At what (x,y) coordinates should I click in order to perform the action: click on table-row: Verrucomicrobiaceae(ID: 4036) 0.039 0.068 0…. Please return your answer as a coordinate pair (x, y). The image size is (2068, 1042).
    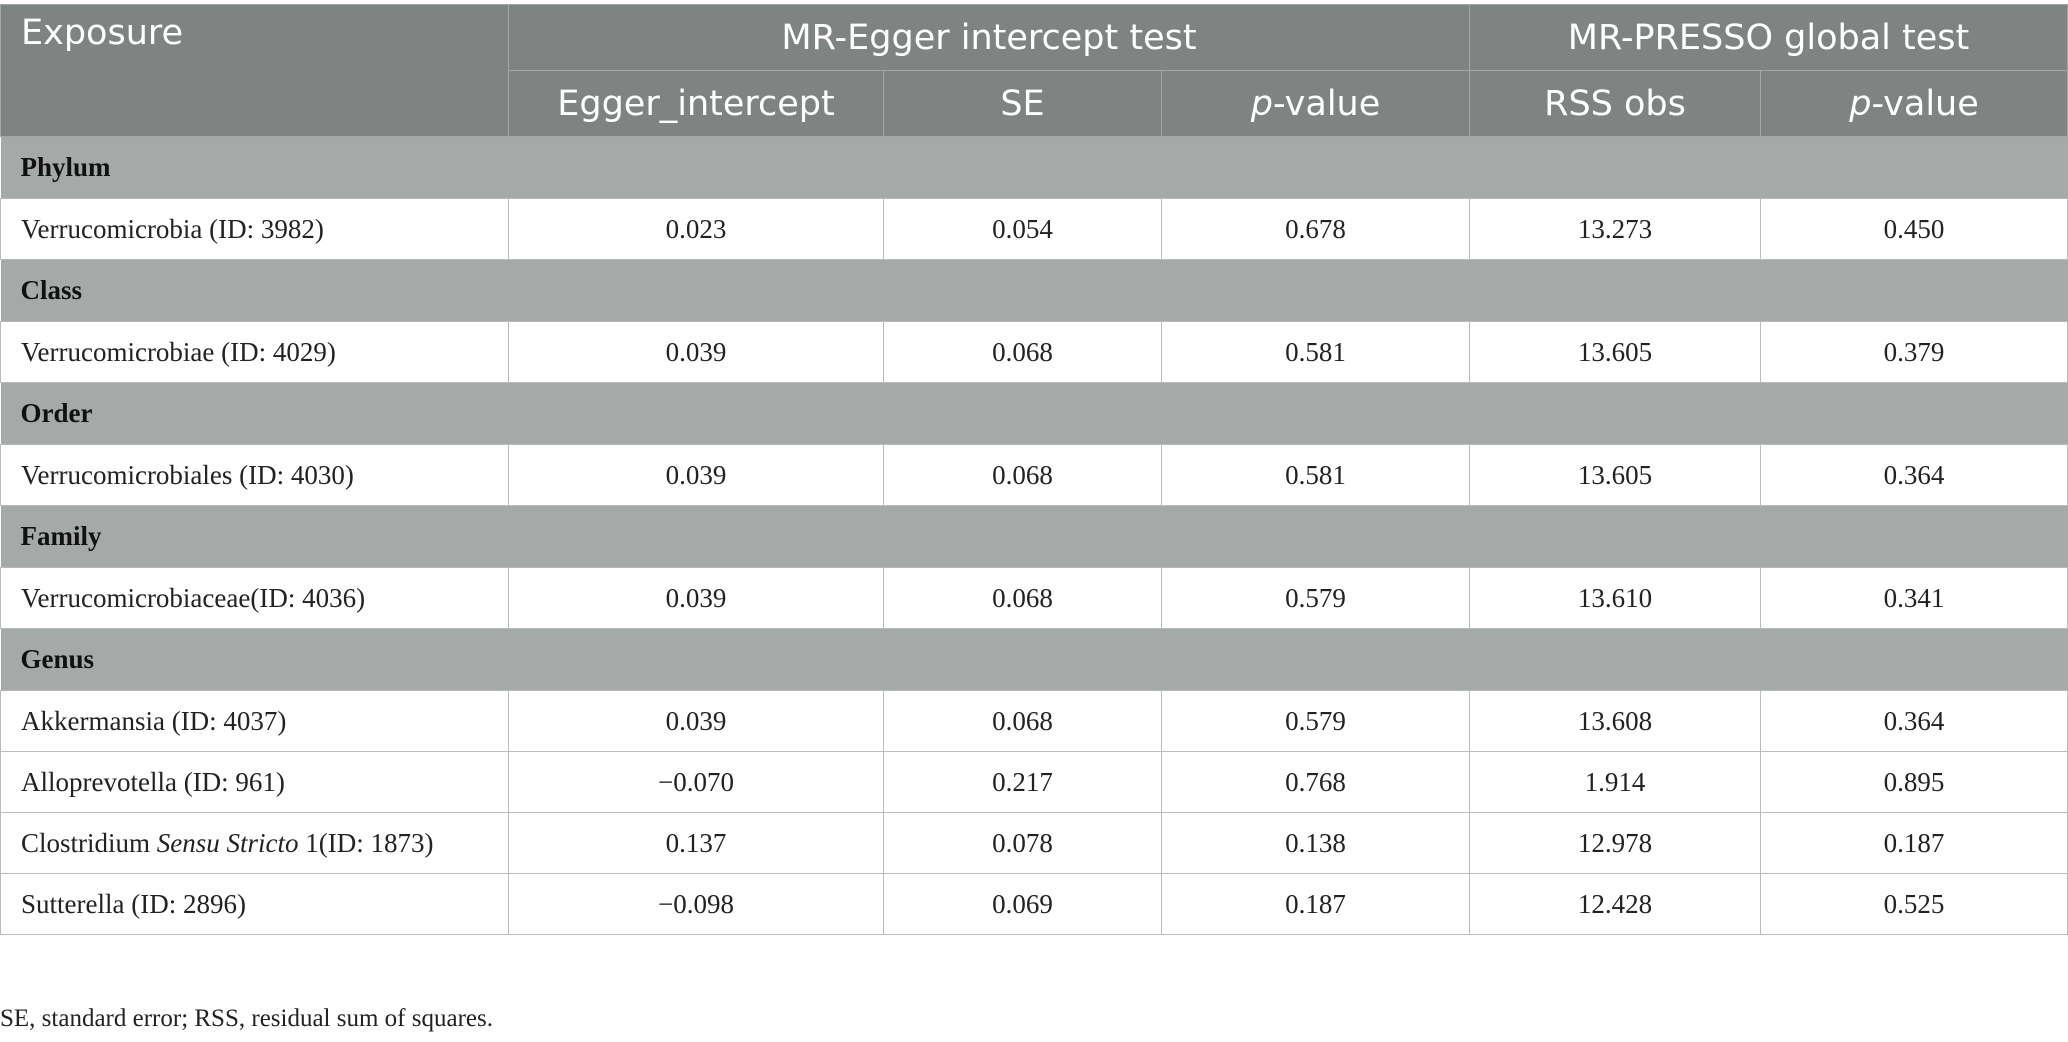
    Looking at the image, I should click on (1034, 598).